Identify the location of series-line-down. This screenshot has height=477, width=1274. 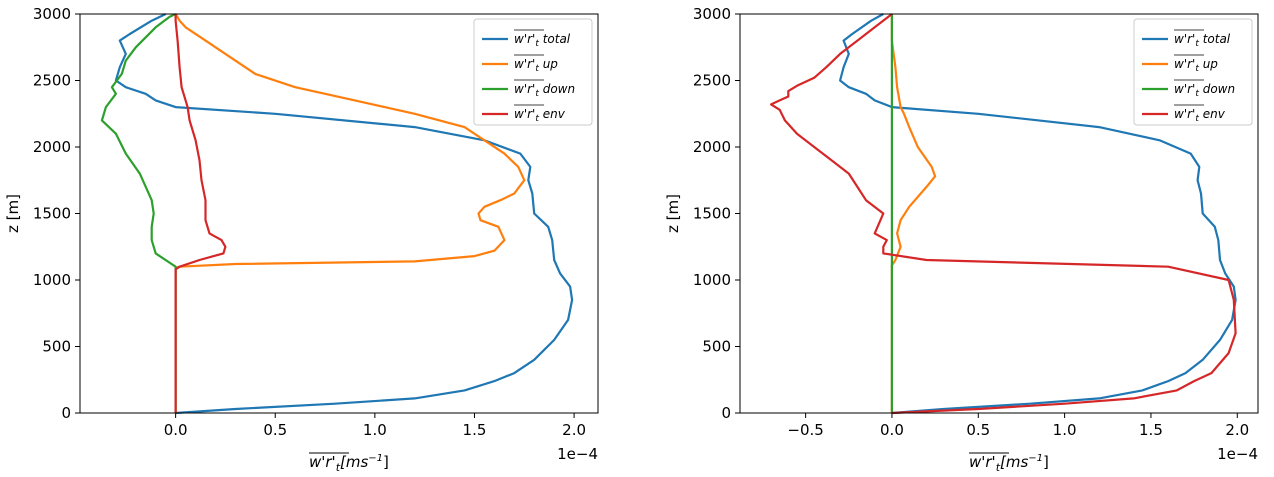
(138, 212).